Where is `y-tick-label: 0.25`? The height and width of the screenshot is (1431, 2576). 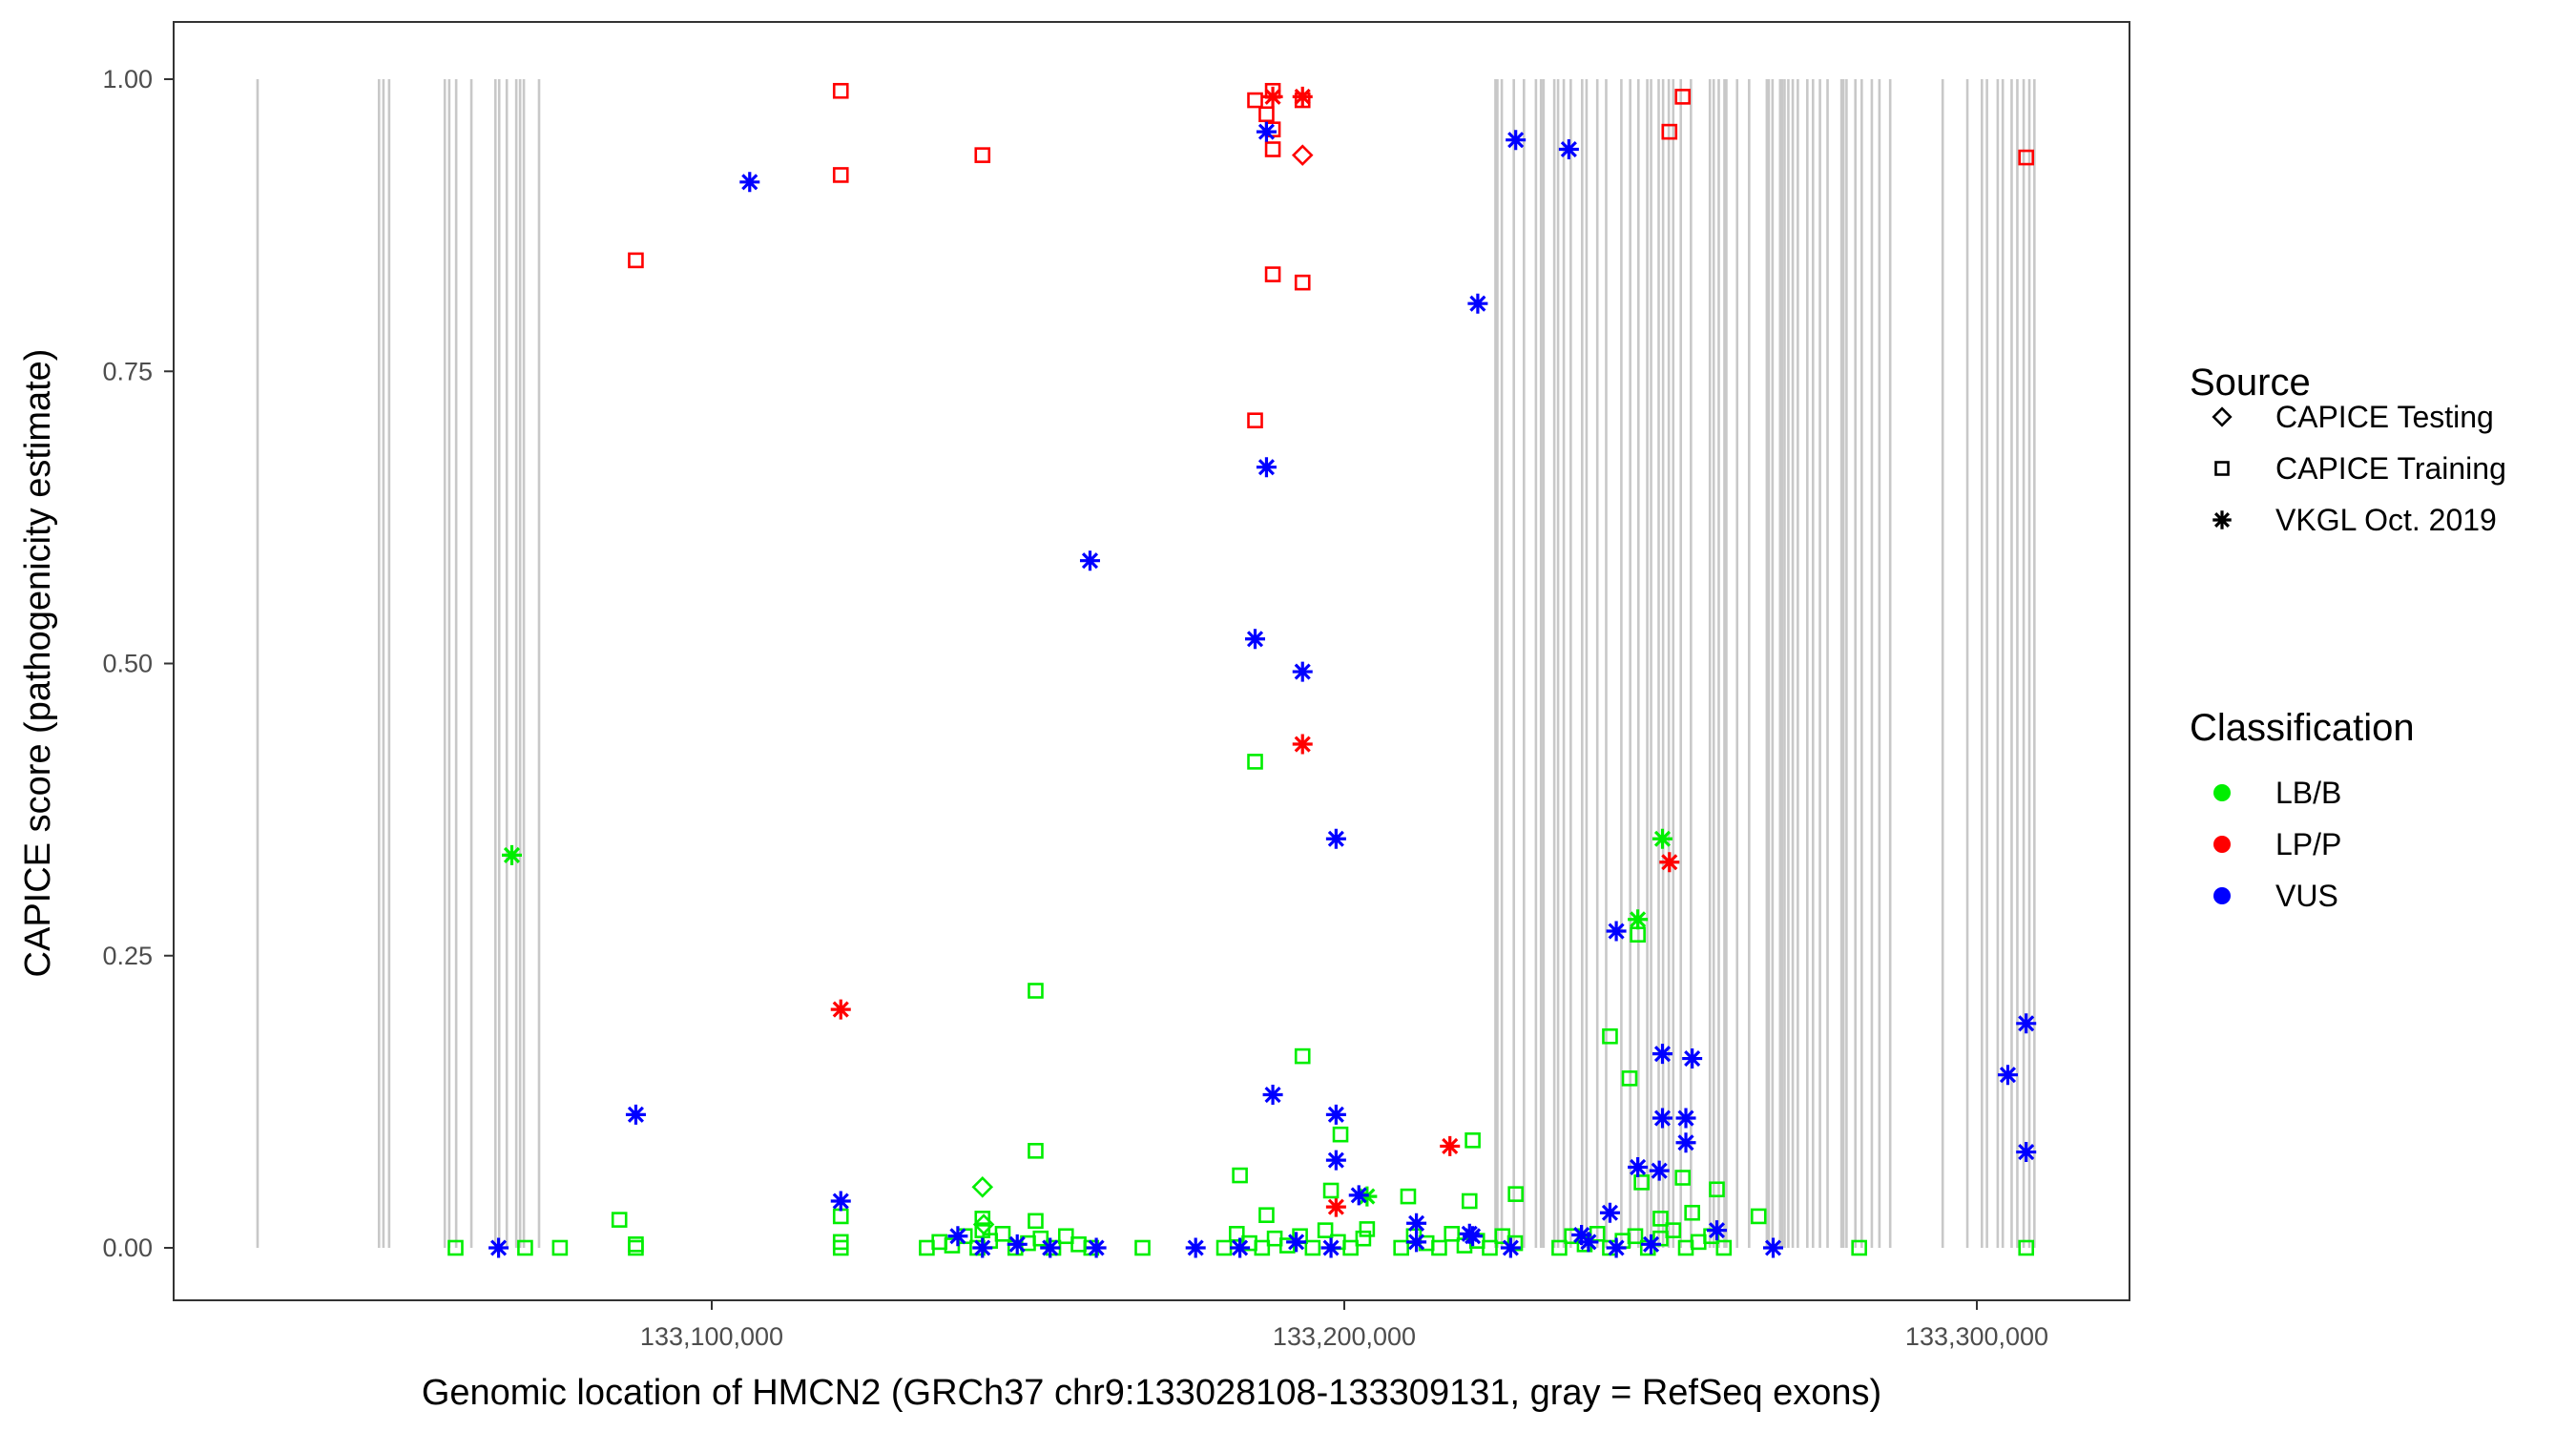 y-tick-label: 0.25 is located at coordinates (127, 956).